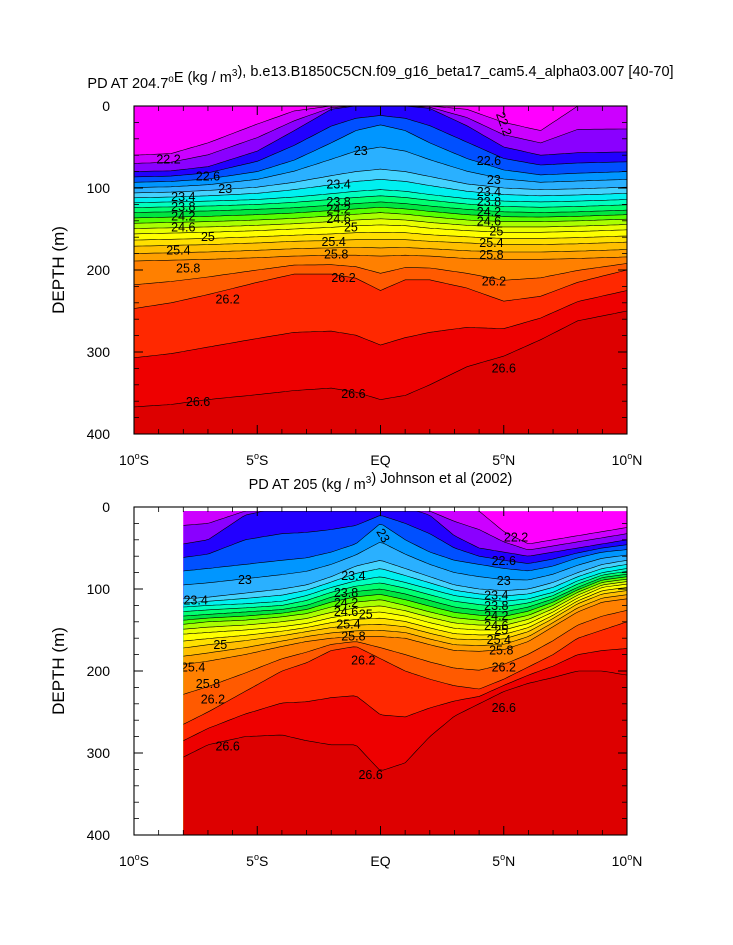  What do you see at coordinates (99, 352) in the screenshot?
I see `y-tick-label: 300` at bounding box center [99, 352].